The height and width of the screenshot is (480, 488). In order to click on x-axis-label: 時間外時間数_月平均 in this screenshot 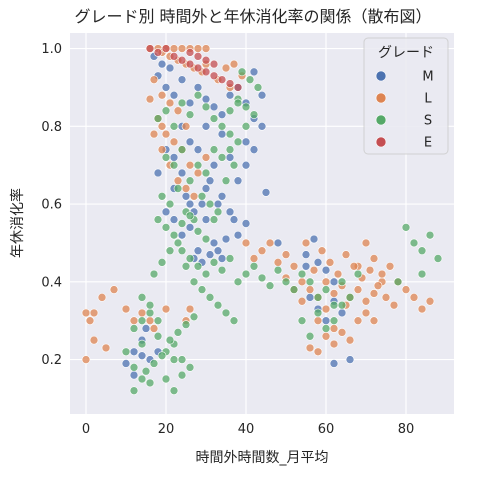, I will do `click(262, 458)`.